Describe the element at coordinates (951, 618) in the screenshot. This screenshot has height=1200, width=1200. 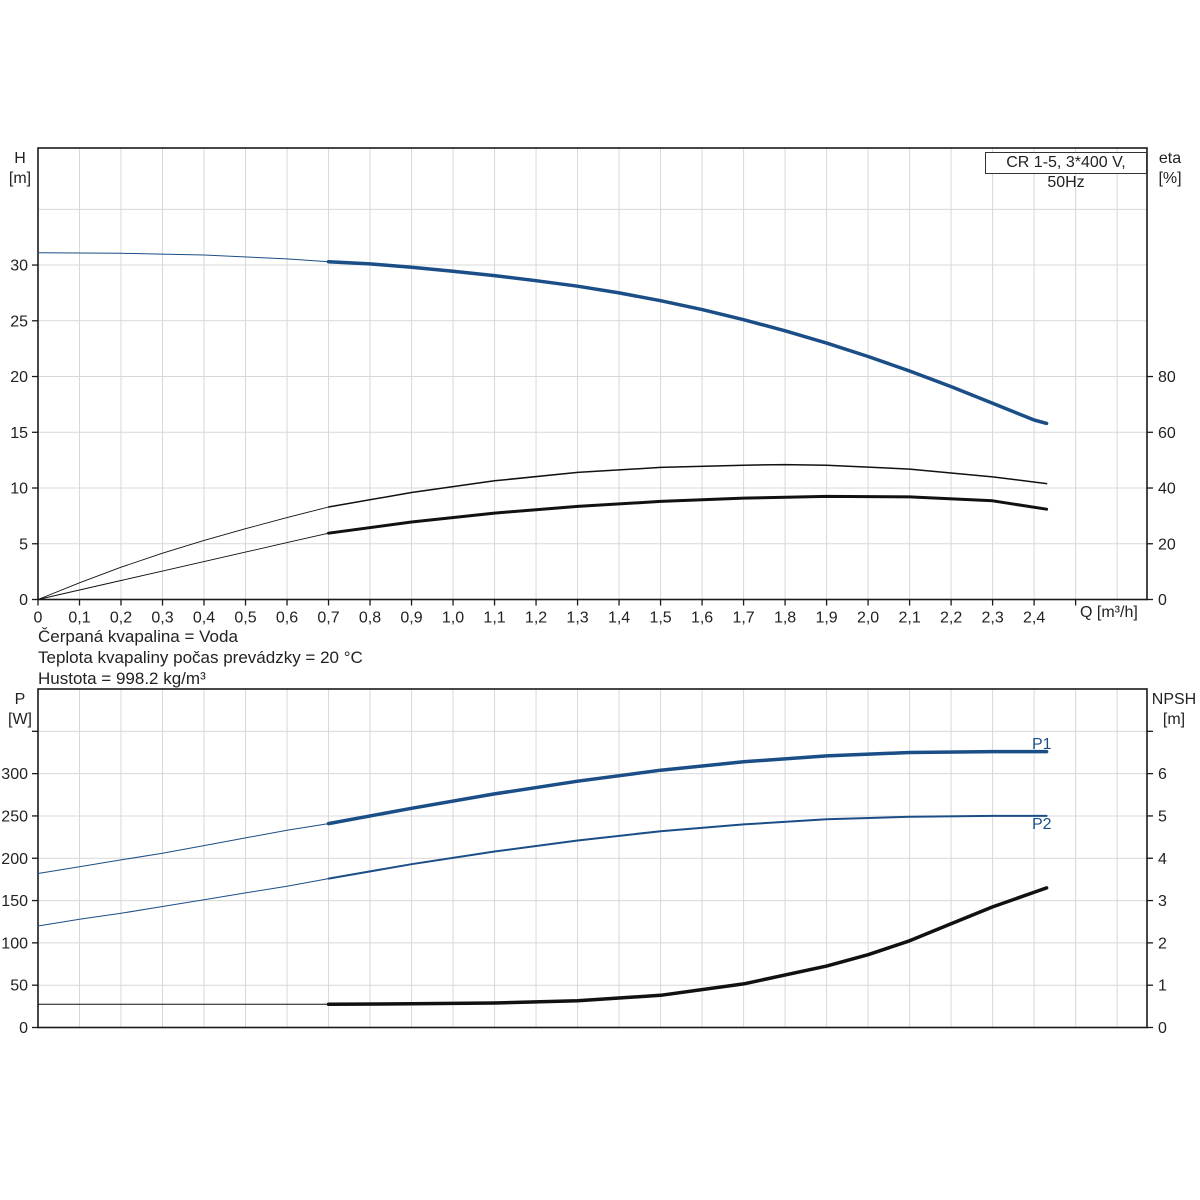
I see `svg-text: 2,2` at that location.